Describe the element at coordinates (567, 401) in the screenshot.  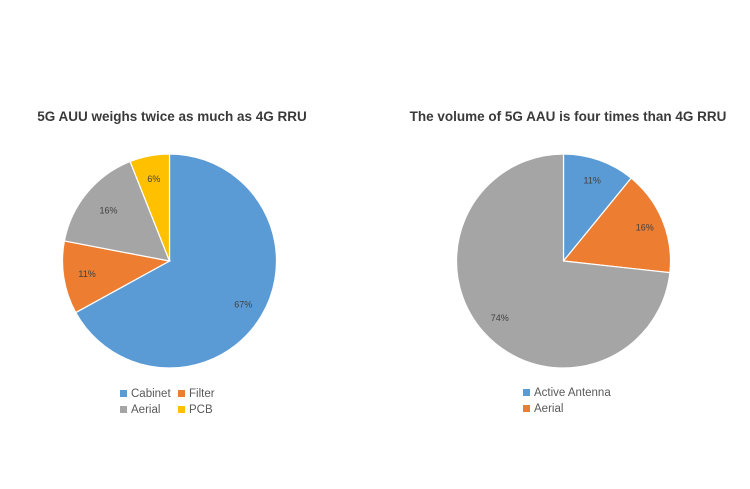
I see `legend-volume: Active Antenna Aerial` at that location.